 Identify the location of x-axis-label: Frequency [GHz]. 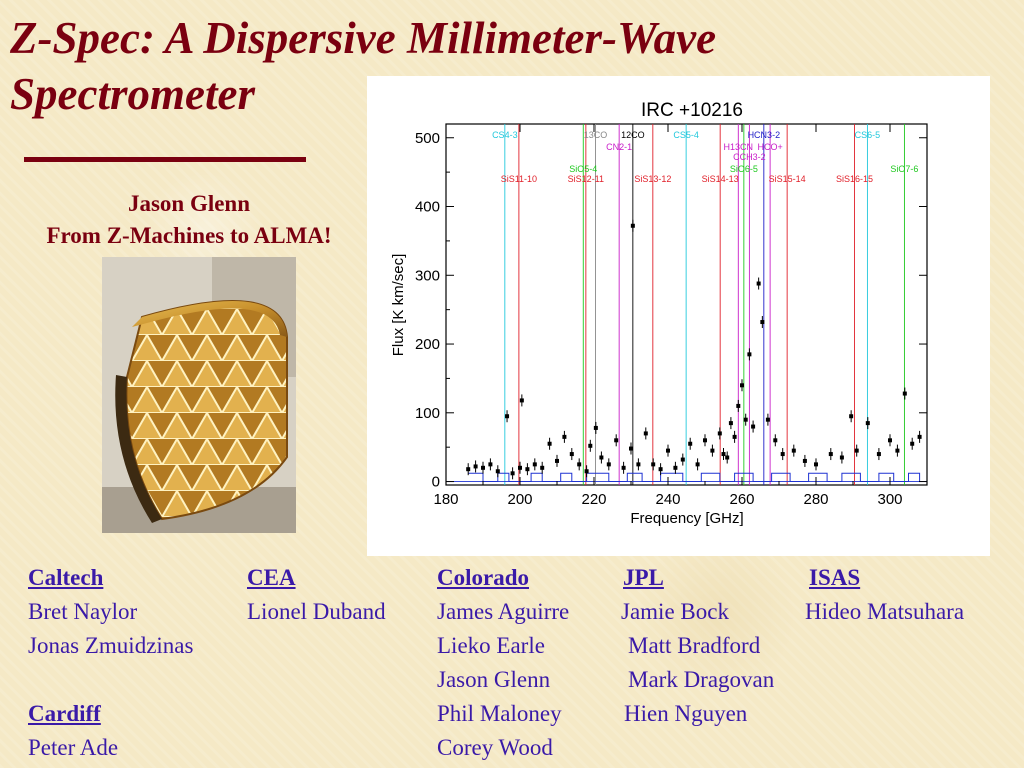
(686, 518).